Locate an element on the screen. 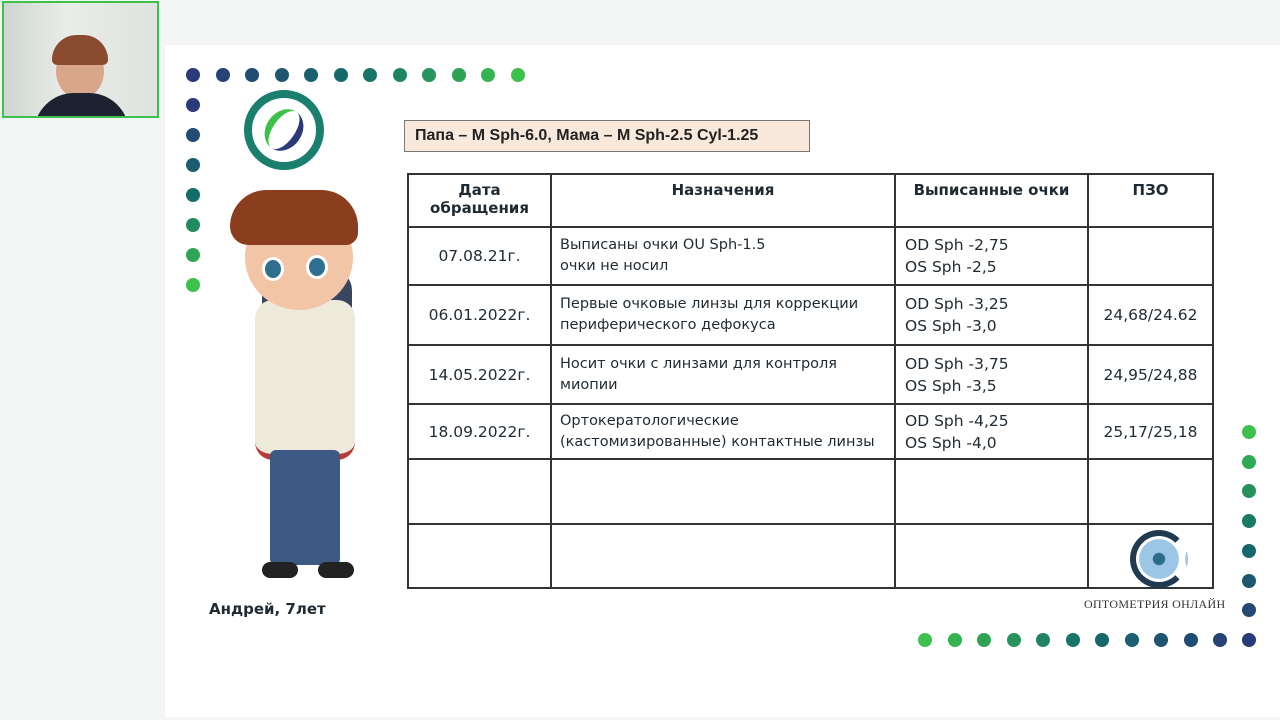 Image resolution: width=1280 pixels, height=720 pixels. header-axial-length: ПЗО is located at coordinates (1150, 200).